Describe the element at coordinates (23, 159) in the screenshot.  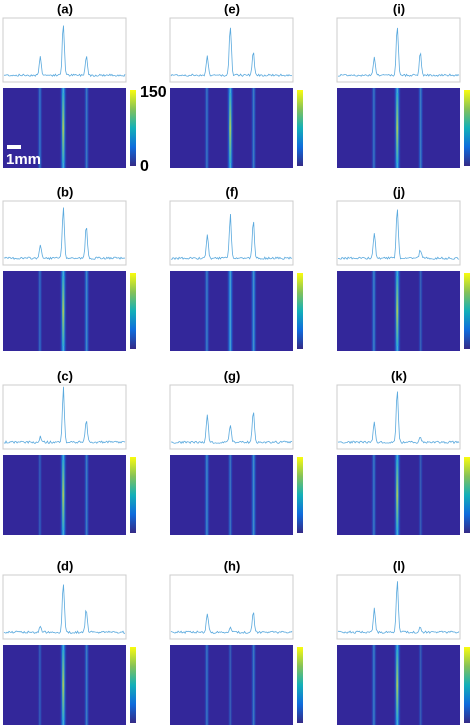
I see `scale-bar-label: 1mm` at that location.